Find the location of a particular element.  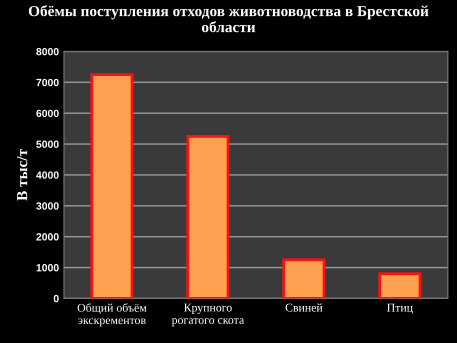

x-tick-label: Крупного рогатого скота is located at coordinates (208, 315).